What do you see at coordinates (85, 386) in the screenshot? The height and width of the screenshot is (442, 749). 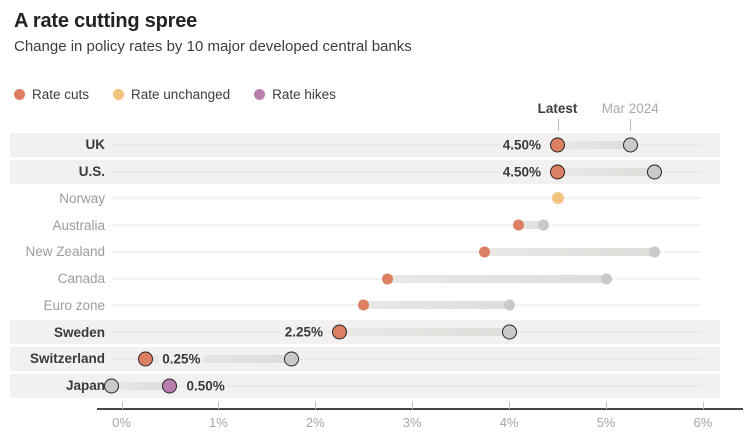 I see `bank-label: Japan` at bounding box center [85, 386].